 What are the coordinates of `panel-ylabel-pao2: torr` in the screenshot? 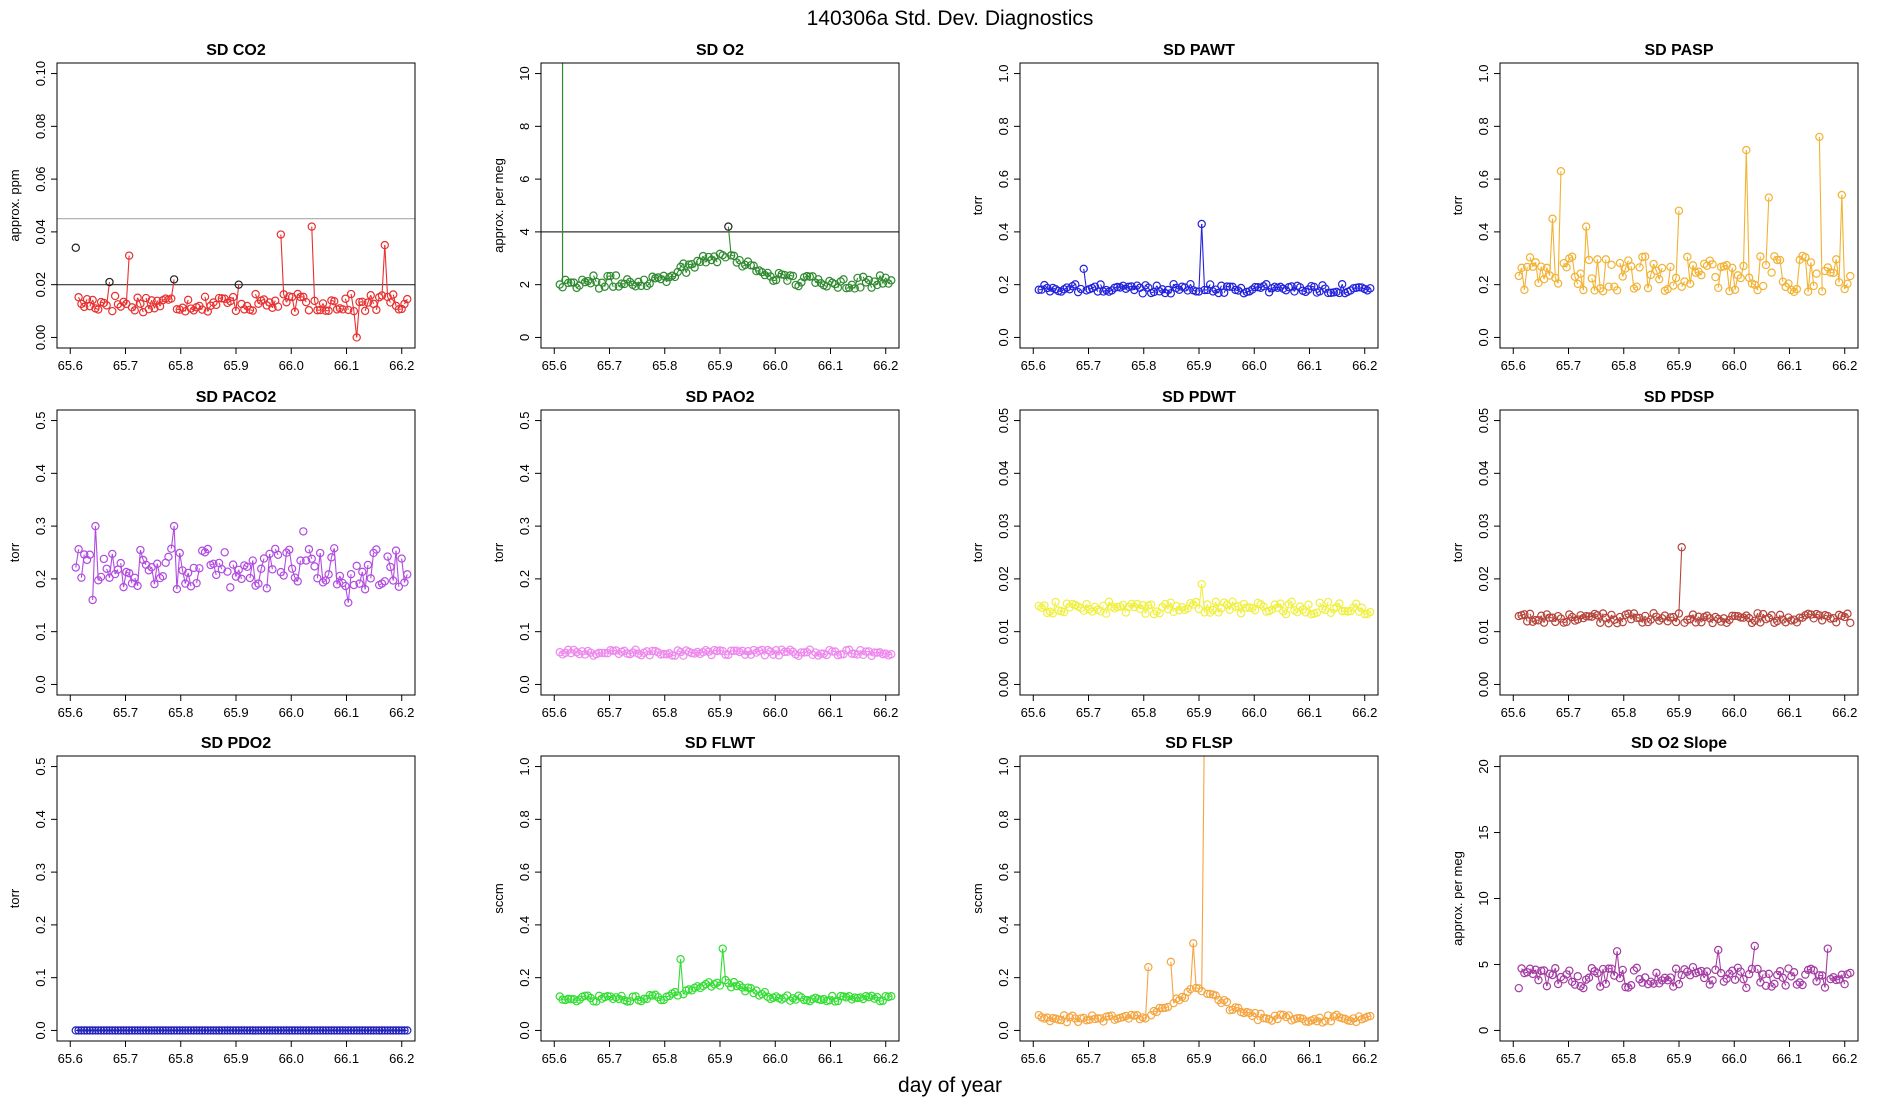 It's located at (498, 552).